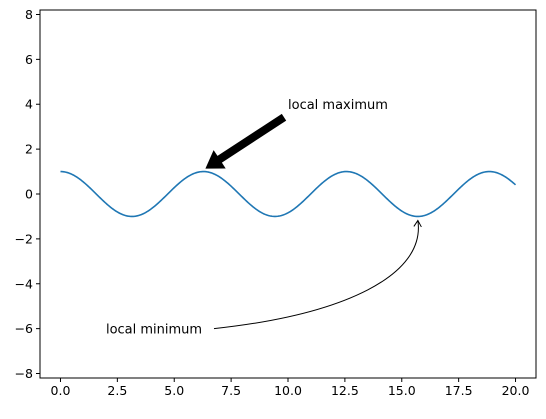 This screenshot has height=419, width=546. What do you see at coordinates (29, 104) in the screenshot?
I see `y-tick-label: 4` at bounding box center [29, 104].